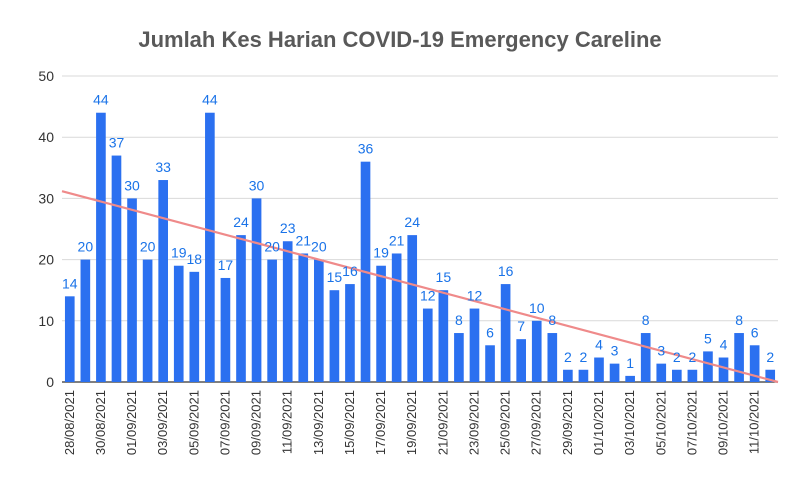  What do you see at coordinates (46, 198) in the screenshot?
I see `y-tick-label: 30` at bounding box center [46, 198].